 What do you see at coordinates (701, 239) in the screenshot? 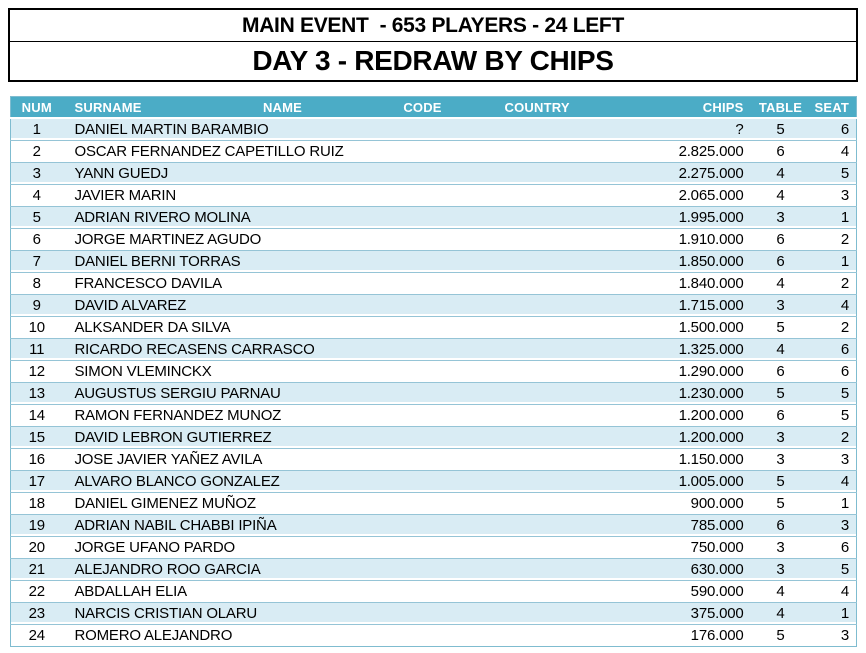
I see `cell-chips: 1.910.000` at bounding box center [701, 239].